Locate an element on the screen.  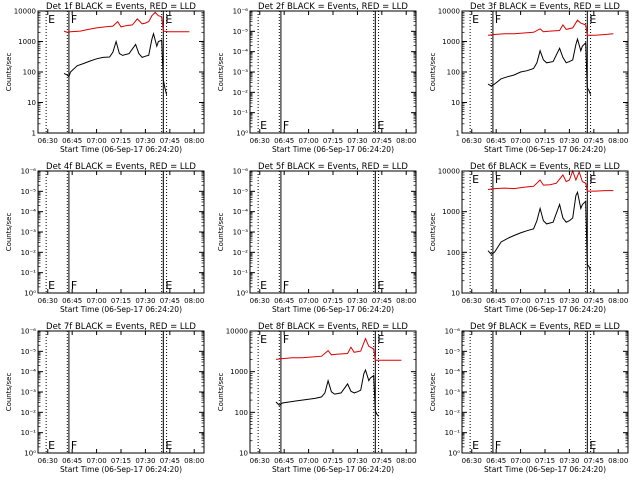
panel-title: Det 2f BLACK = Events, RED = LLD is located at coordinates (333, 7).